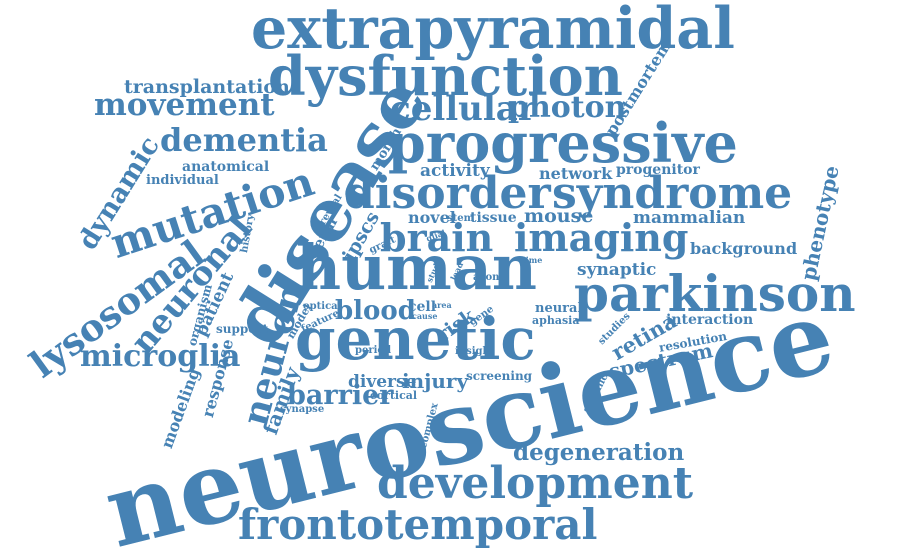 The width and height of the screenshot is (900, 554). I want to click on word-insight: insight, so click(475, 351).